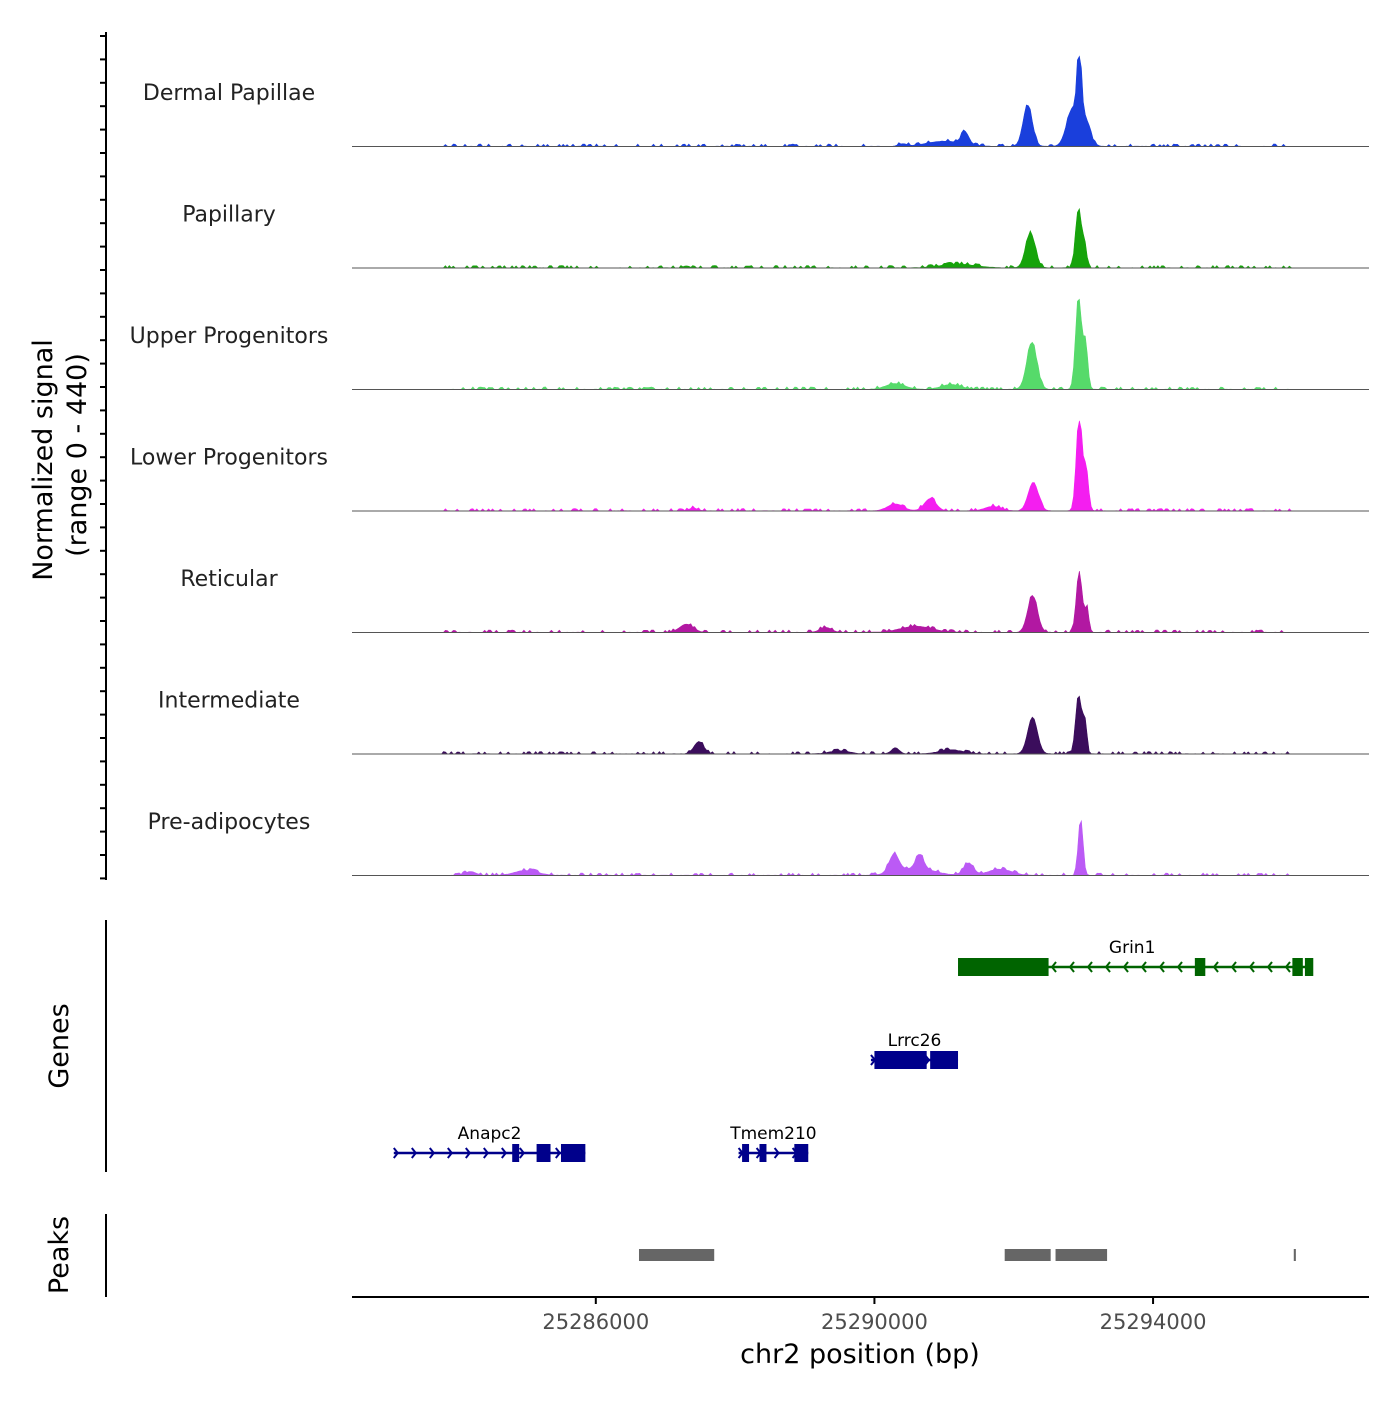 Image resolution: width=1400 pixels, height=1405 pixels. I want to click on gene-tmem210: Tmem210, so click(773, 1143).